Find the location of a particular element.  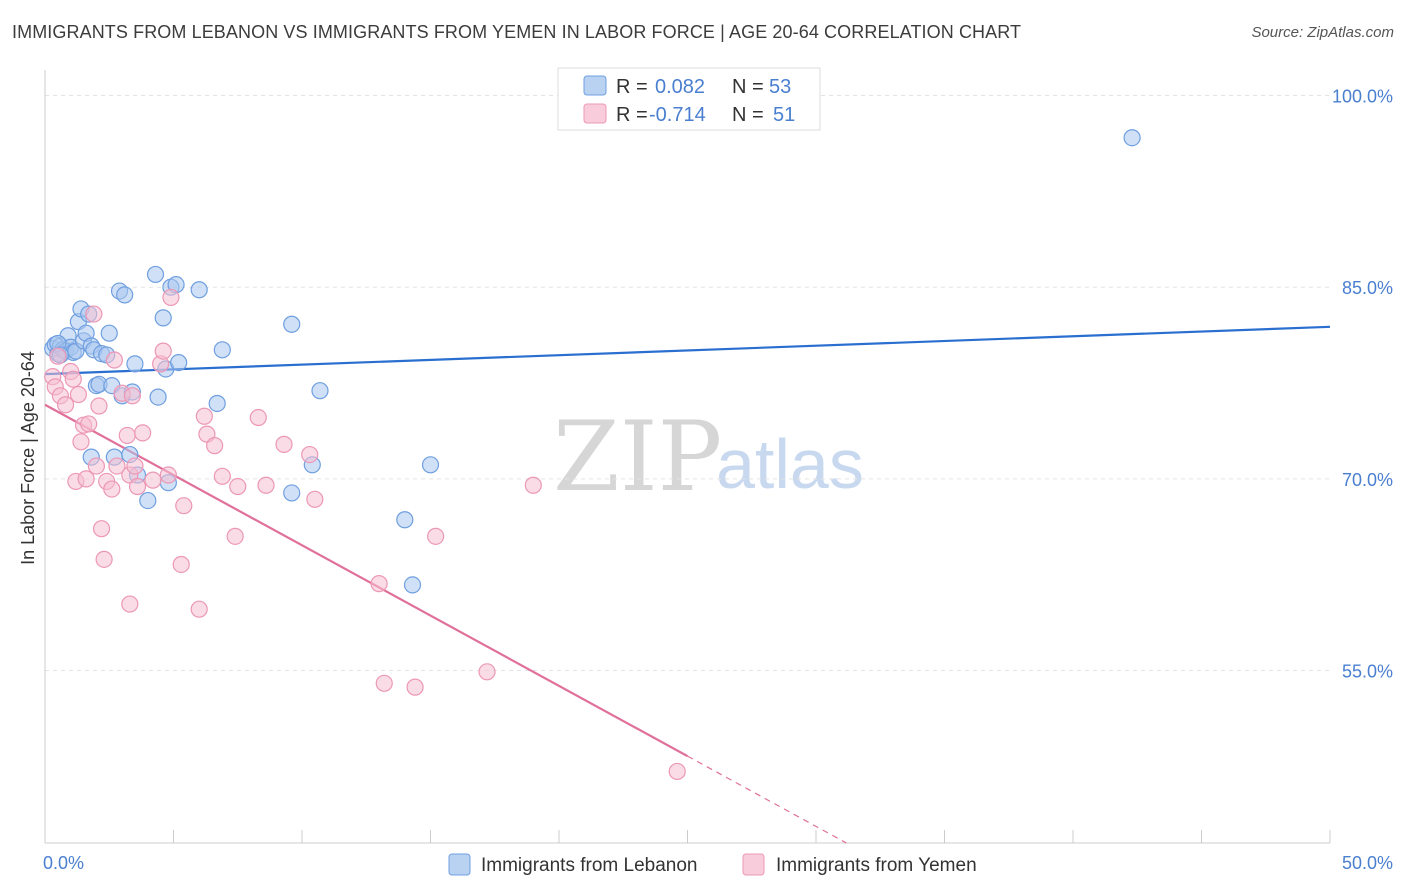

y-tick-label: 85.0% is located at coordinates (1367, 288).